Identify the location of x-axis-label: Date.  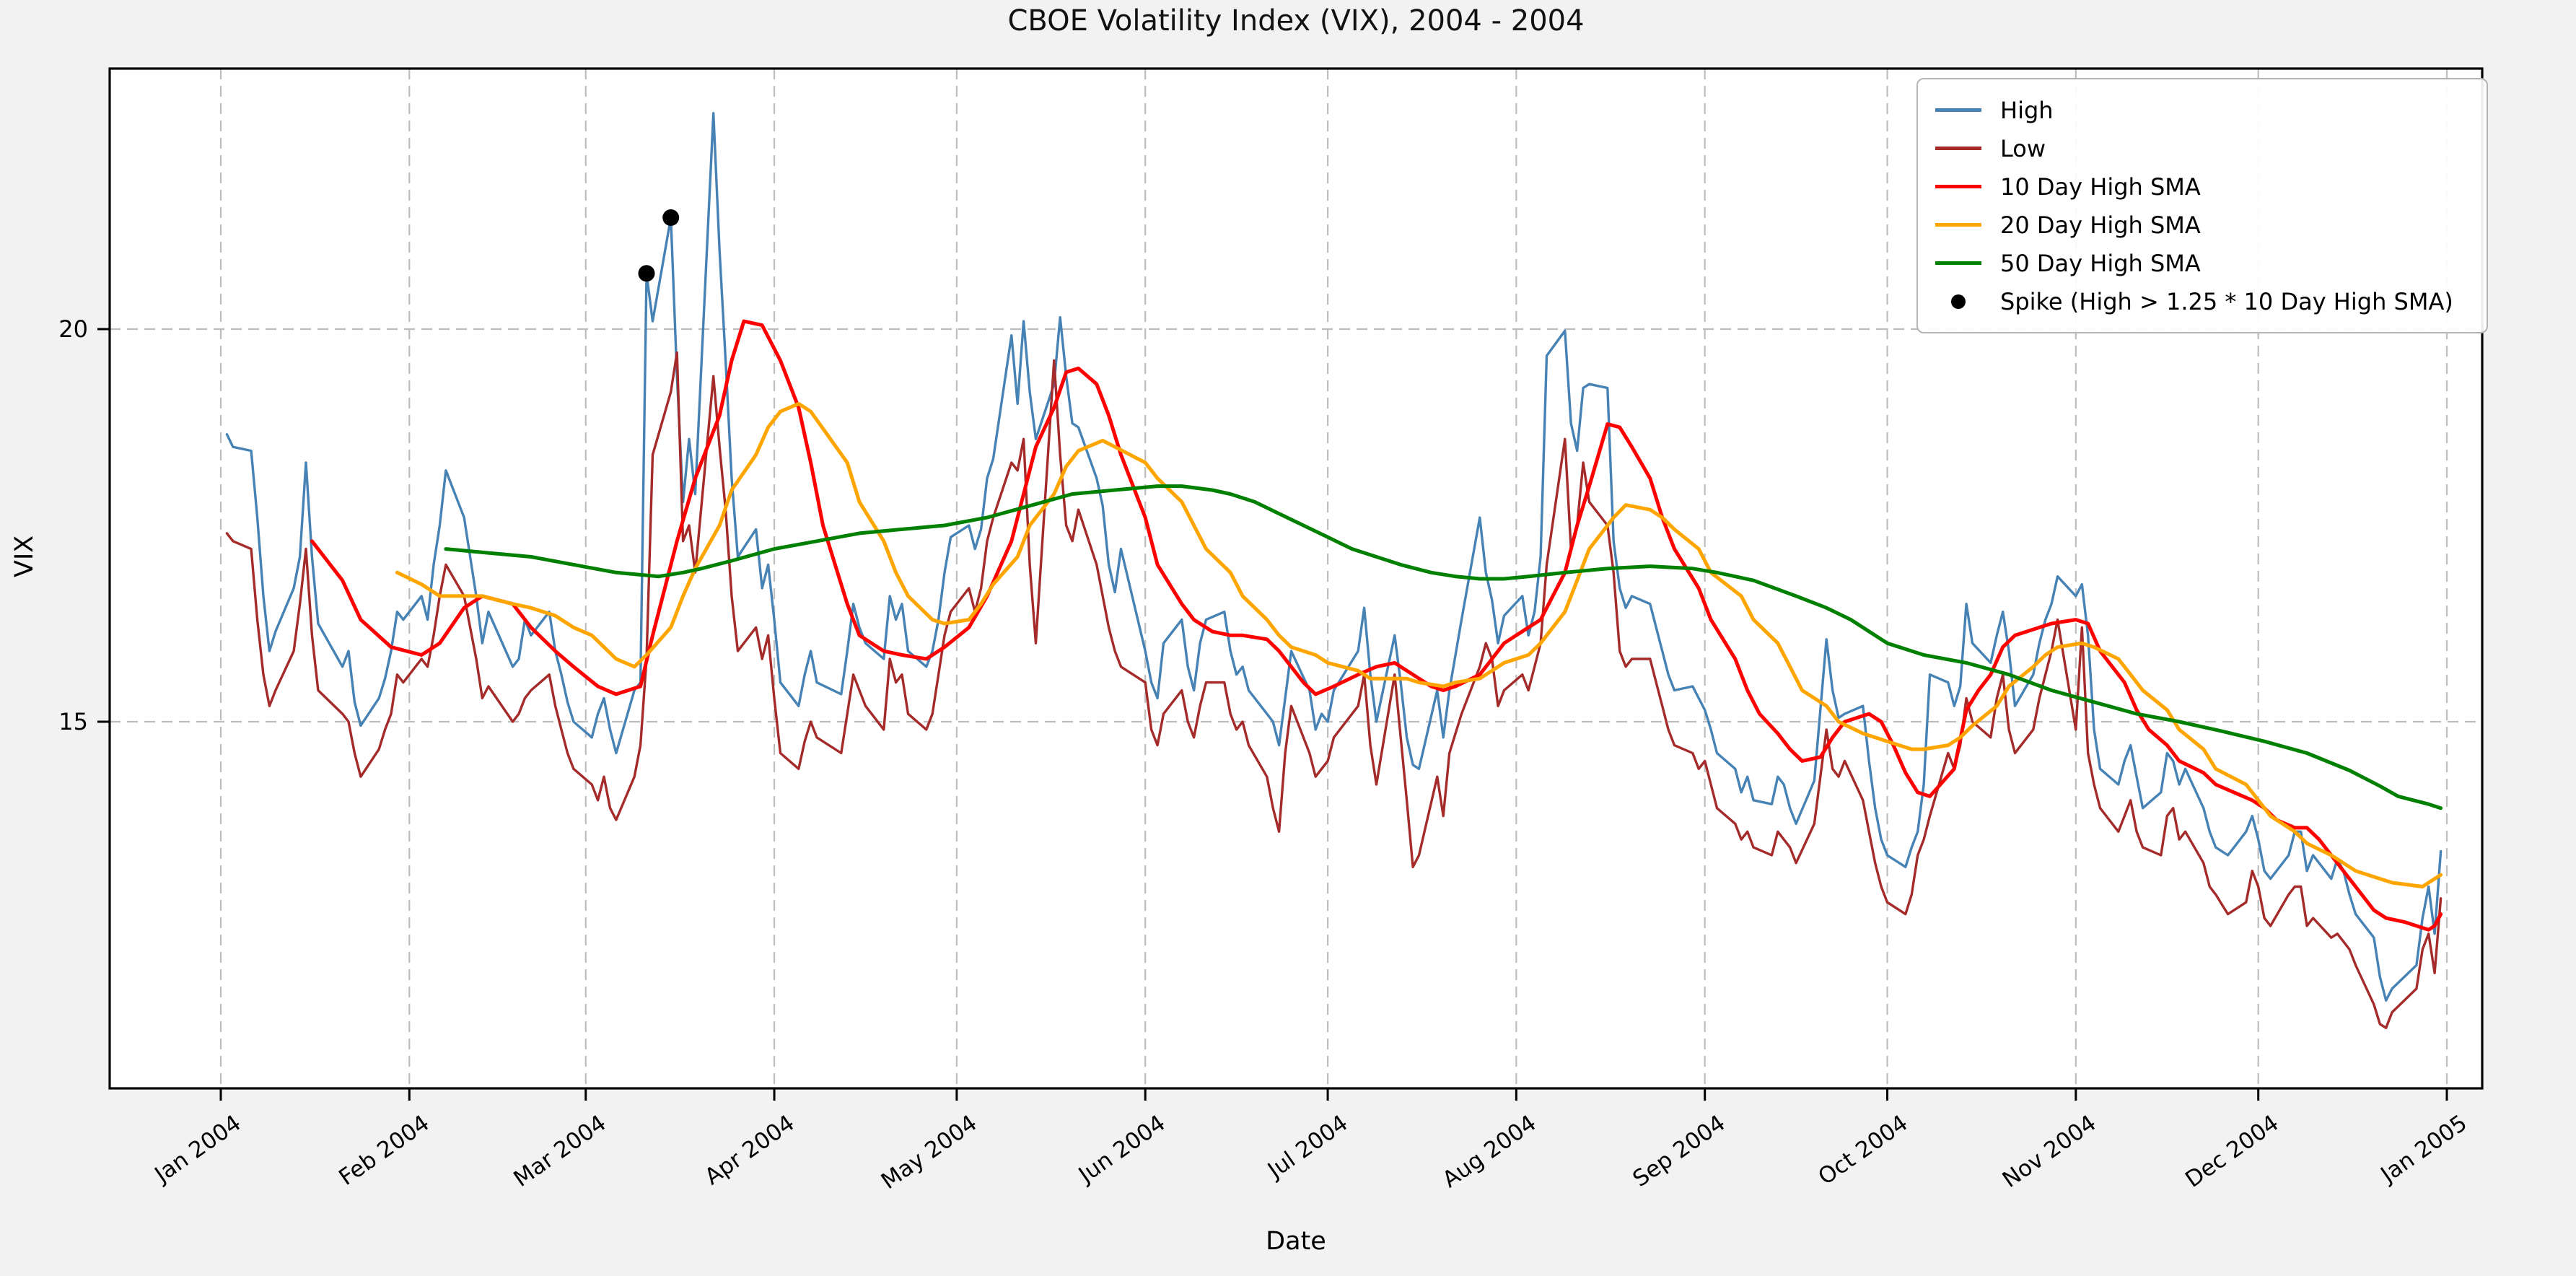
(1296, 1241).